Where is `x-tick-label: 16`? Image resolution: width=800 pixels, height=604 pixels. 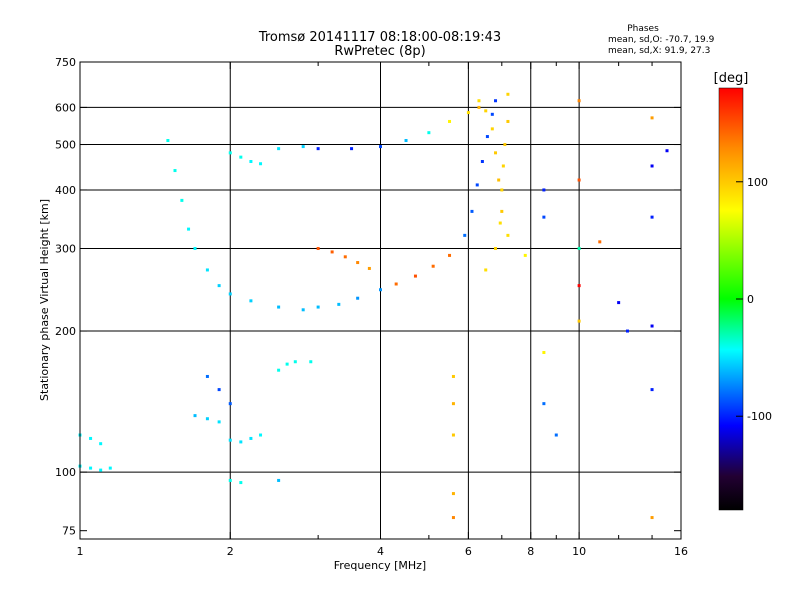
x-tick-label: 16 is located at coordinates (681, 551).